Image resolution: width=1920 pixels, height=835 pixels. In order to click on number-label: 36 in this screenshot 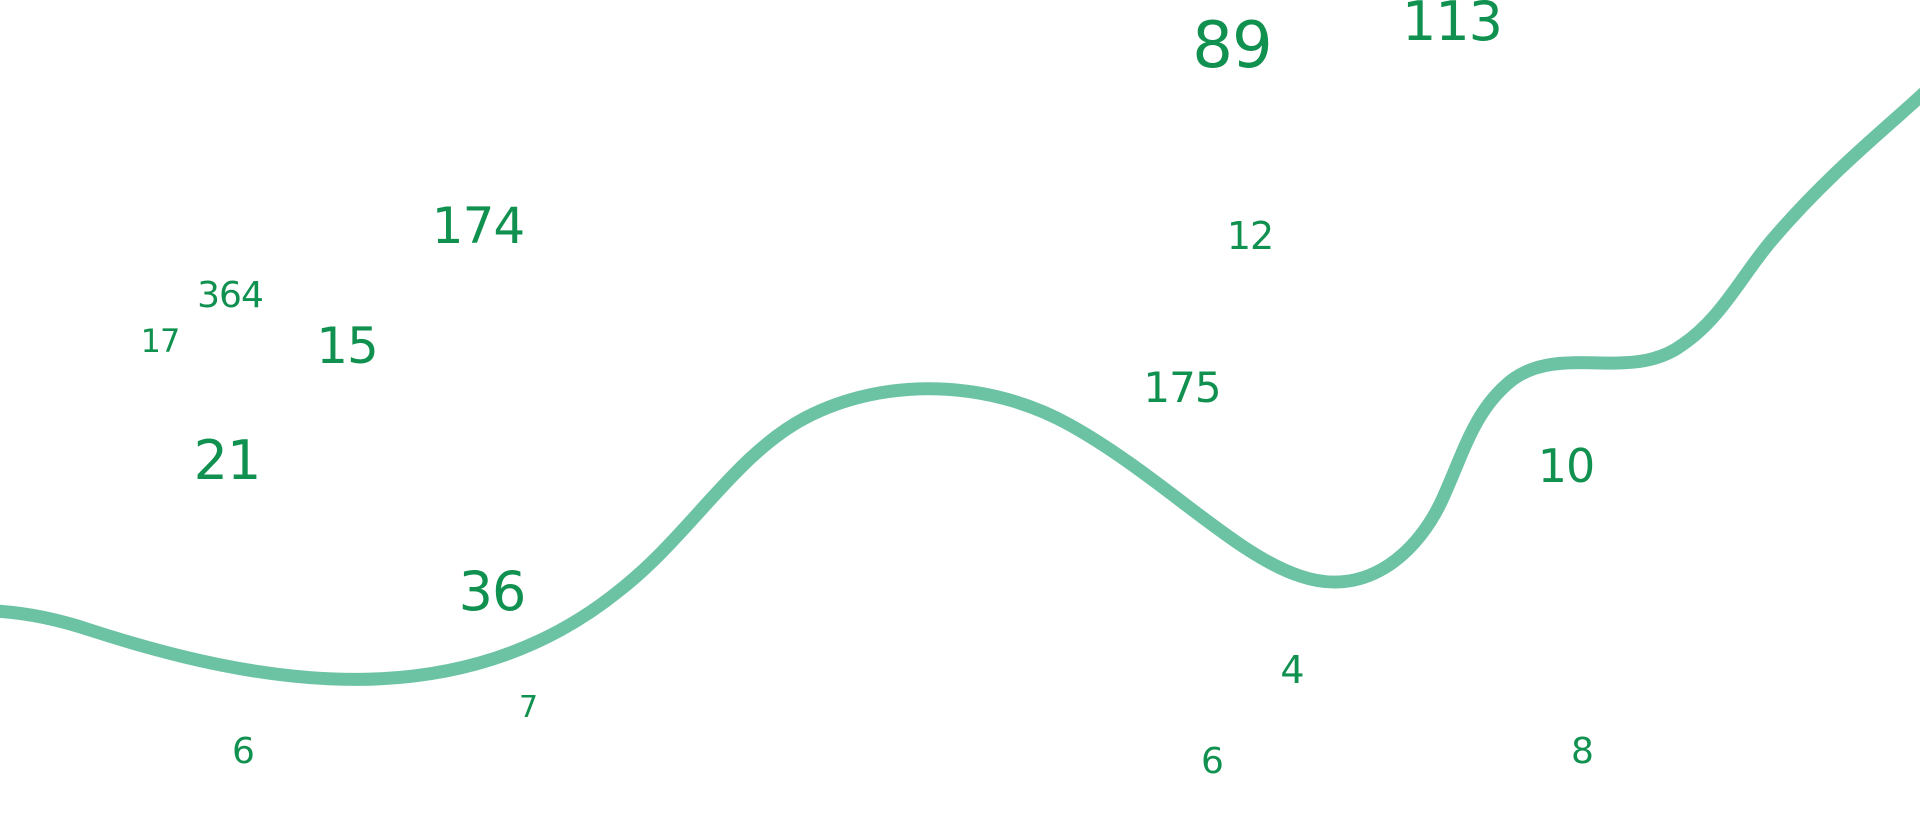, I will do `click(492, 591)`.